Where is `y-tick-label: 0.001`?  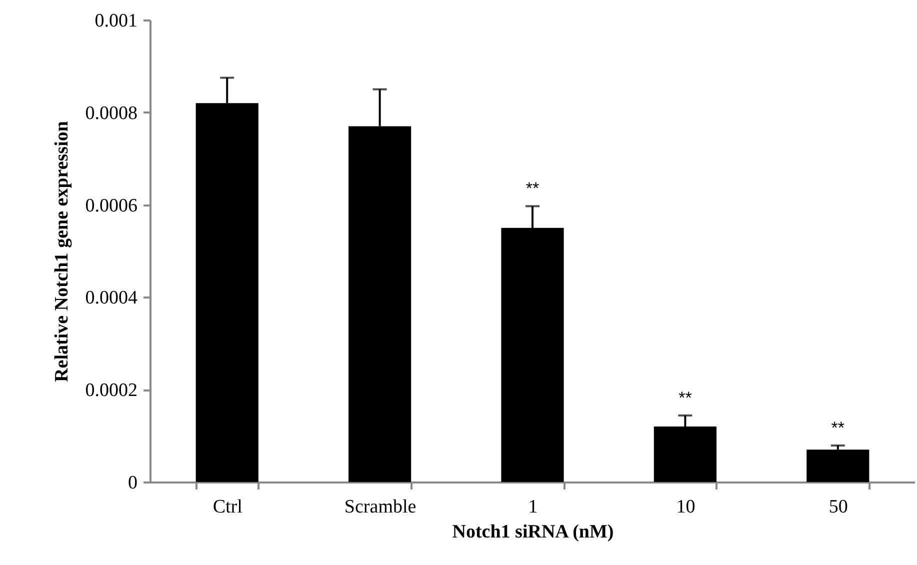
y-tick-label: 0.001 is located at coordinates (116, 21).